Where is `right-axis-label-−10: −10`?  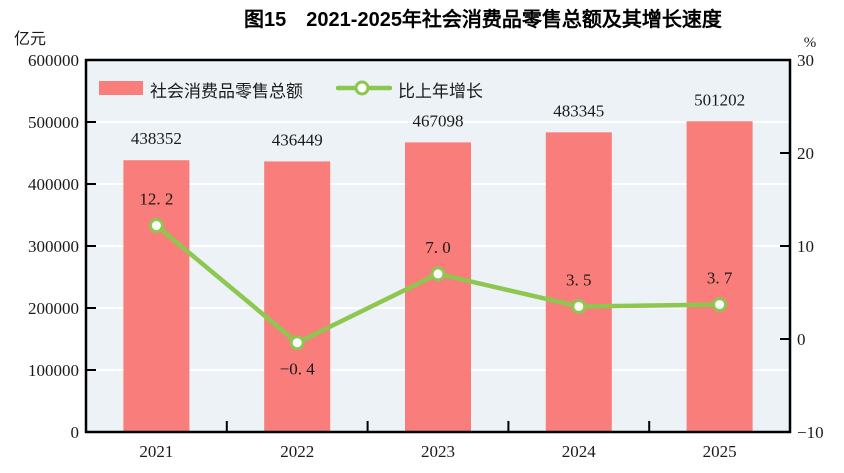 right-axis-label-−10: −10 is located at coordinates (810, 432).